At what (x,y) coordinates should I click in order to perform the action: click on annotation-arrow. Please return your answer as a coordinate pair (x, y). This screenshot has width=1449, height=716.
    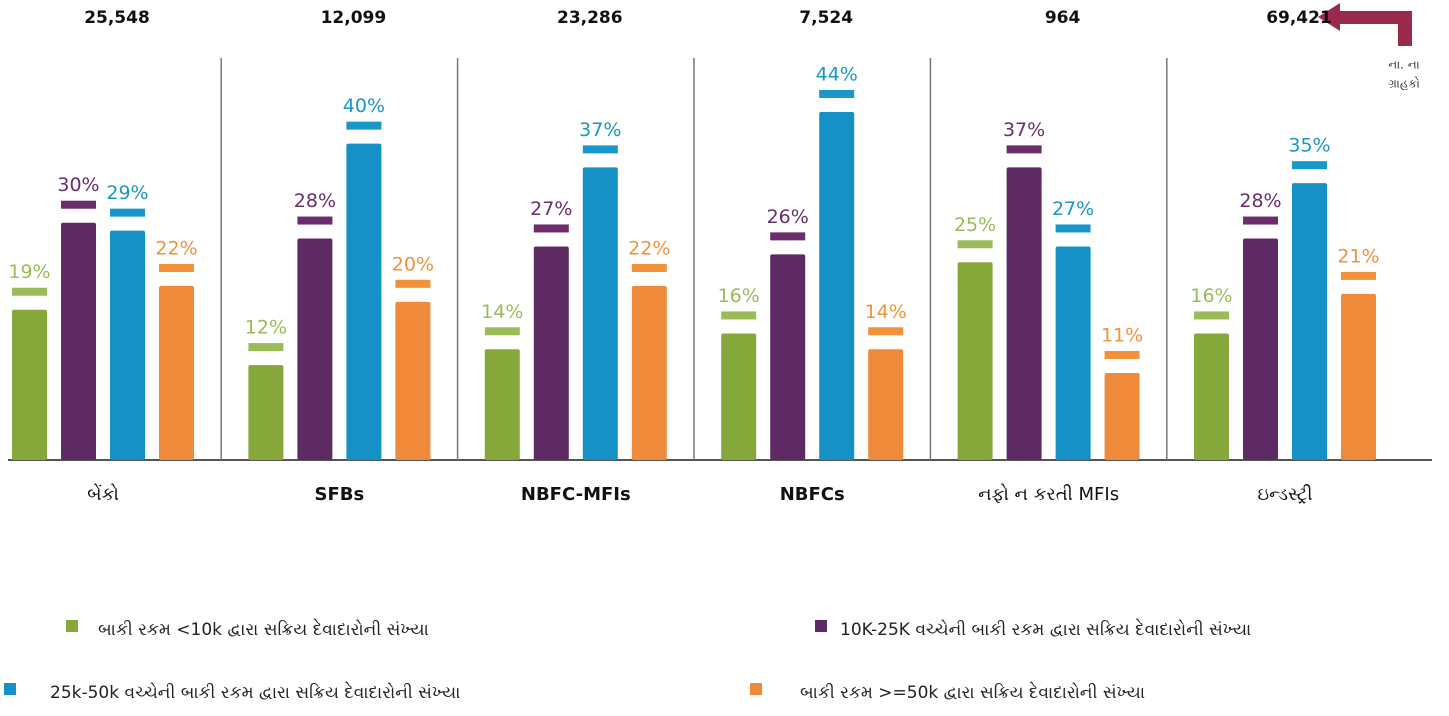
    Looking at the image, I should click on (1365, 24).